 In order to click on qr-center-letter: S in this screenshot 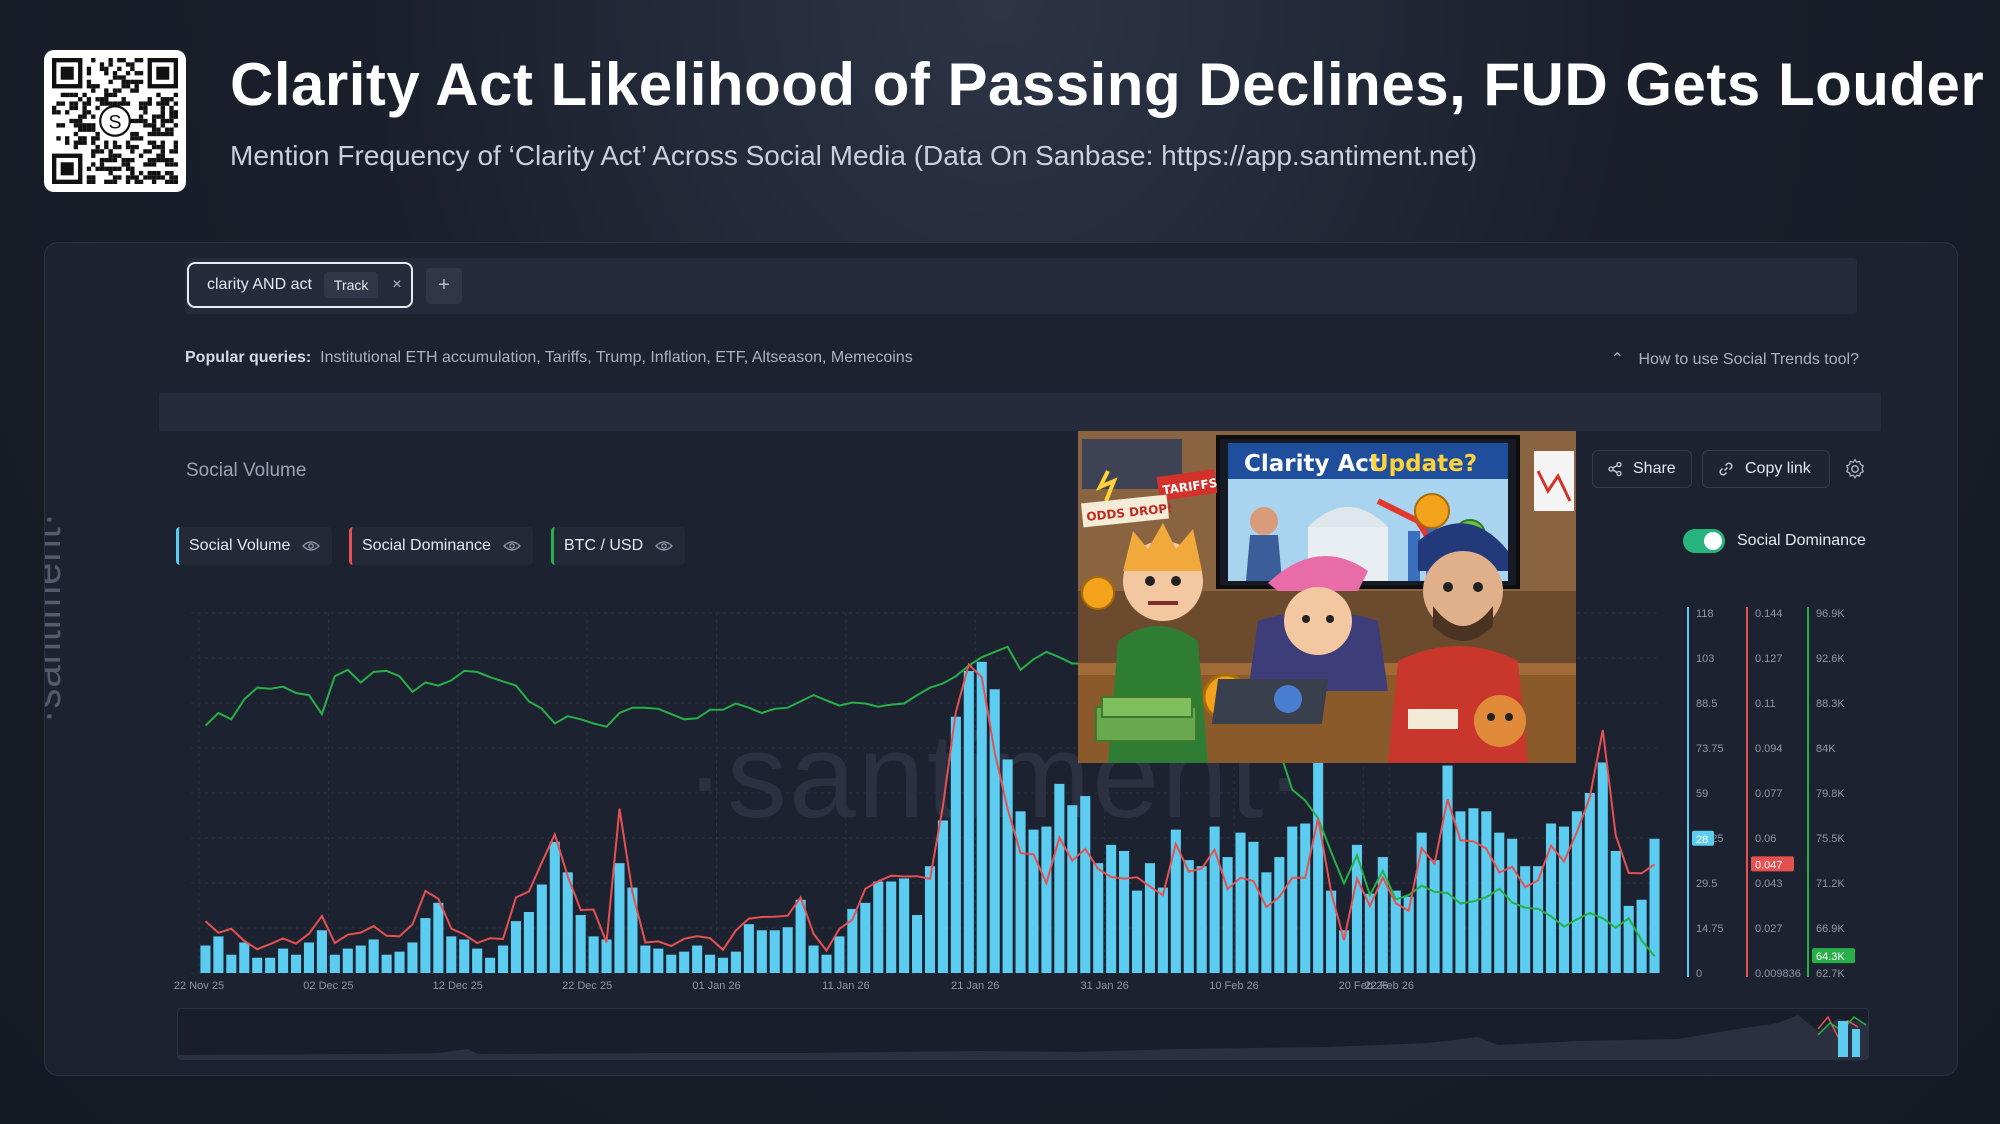, I will do `click(114, 122)`.